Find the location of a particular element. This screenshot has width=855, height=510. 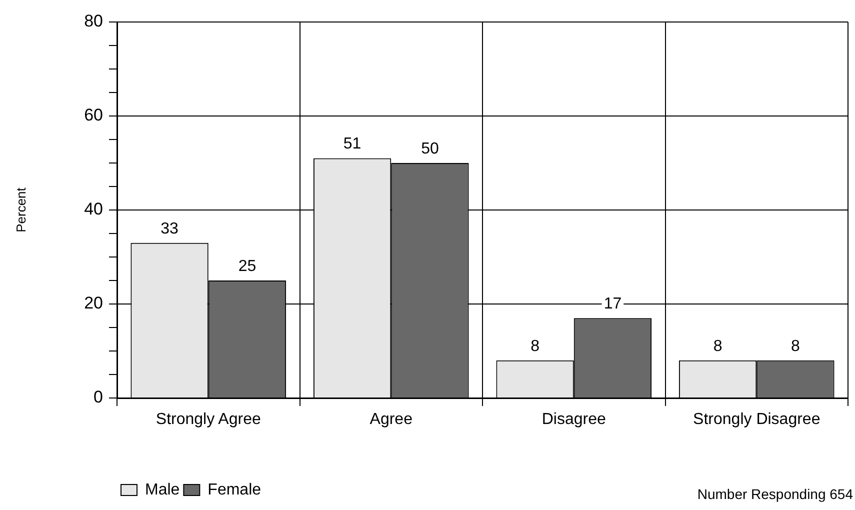

data-label: 50 is located at coordinates (430, 149).